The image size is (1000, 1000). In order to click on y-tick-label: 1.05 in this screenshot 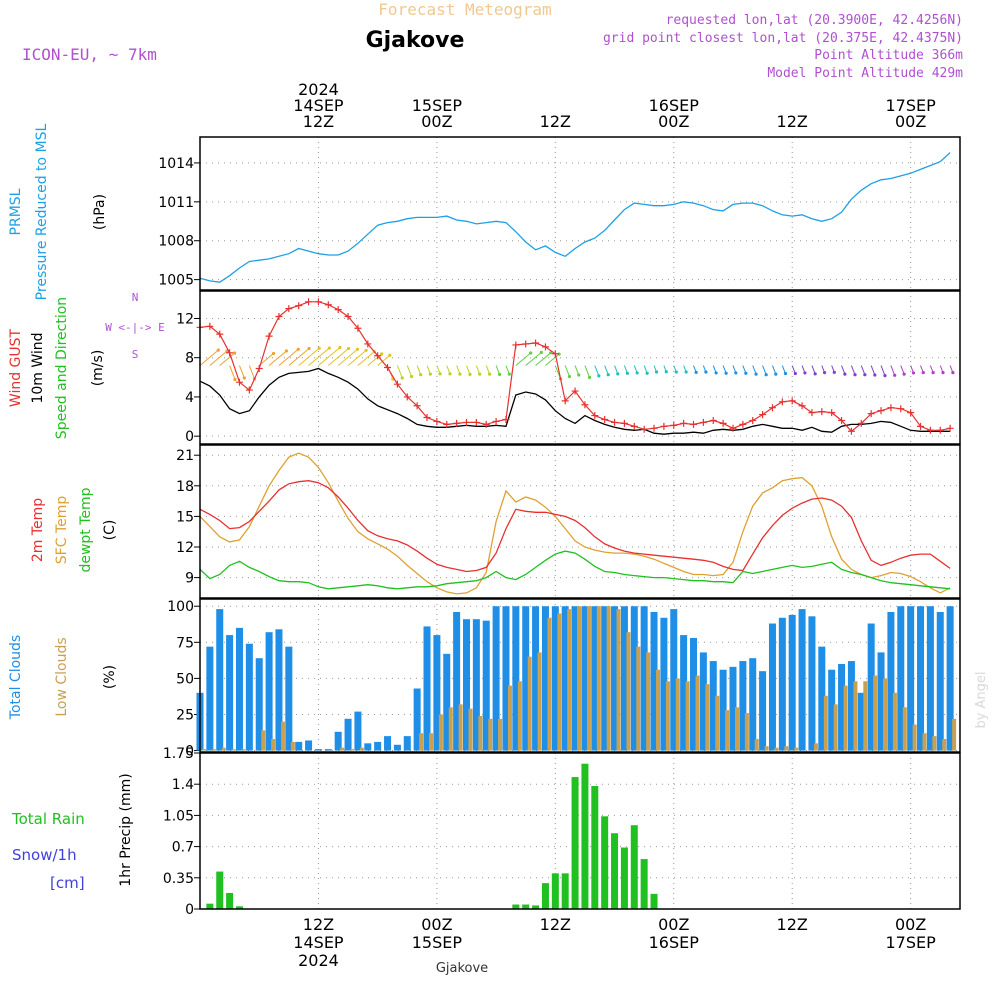, I will do `click(178, 816)`.